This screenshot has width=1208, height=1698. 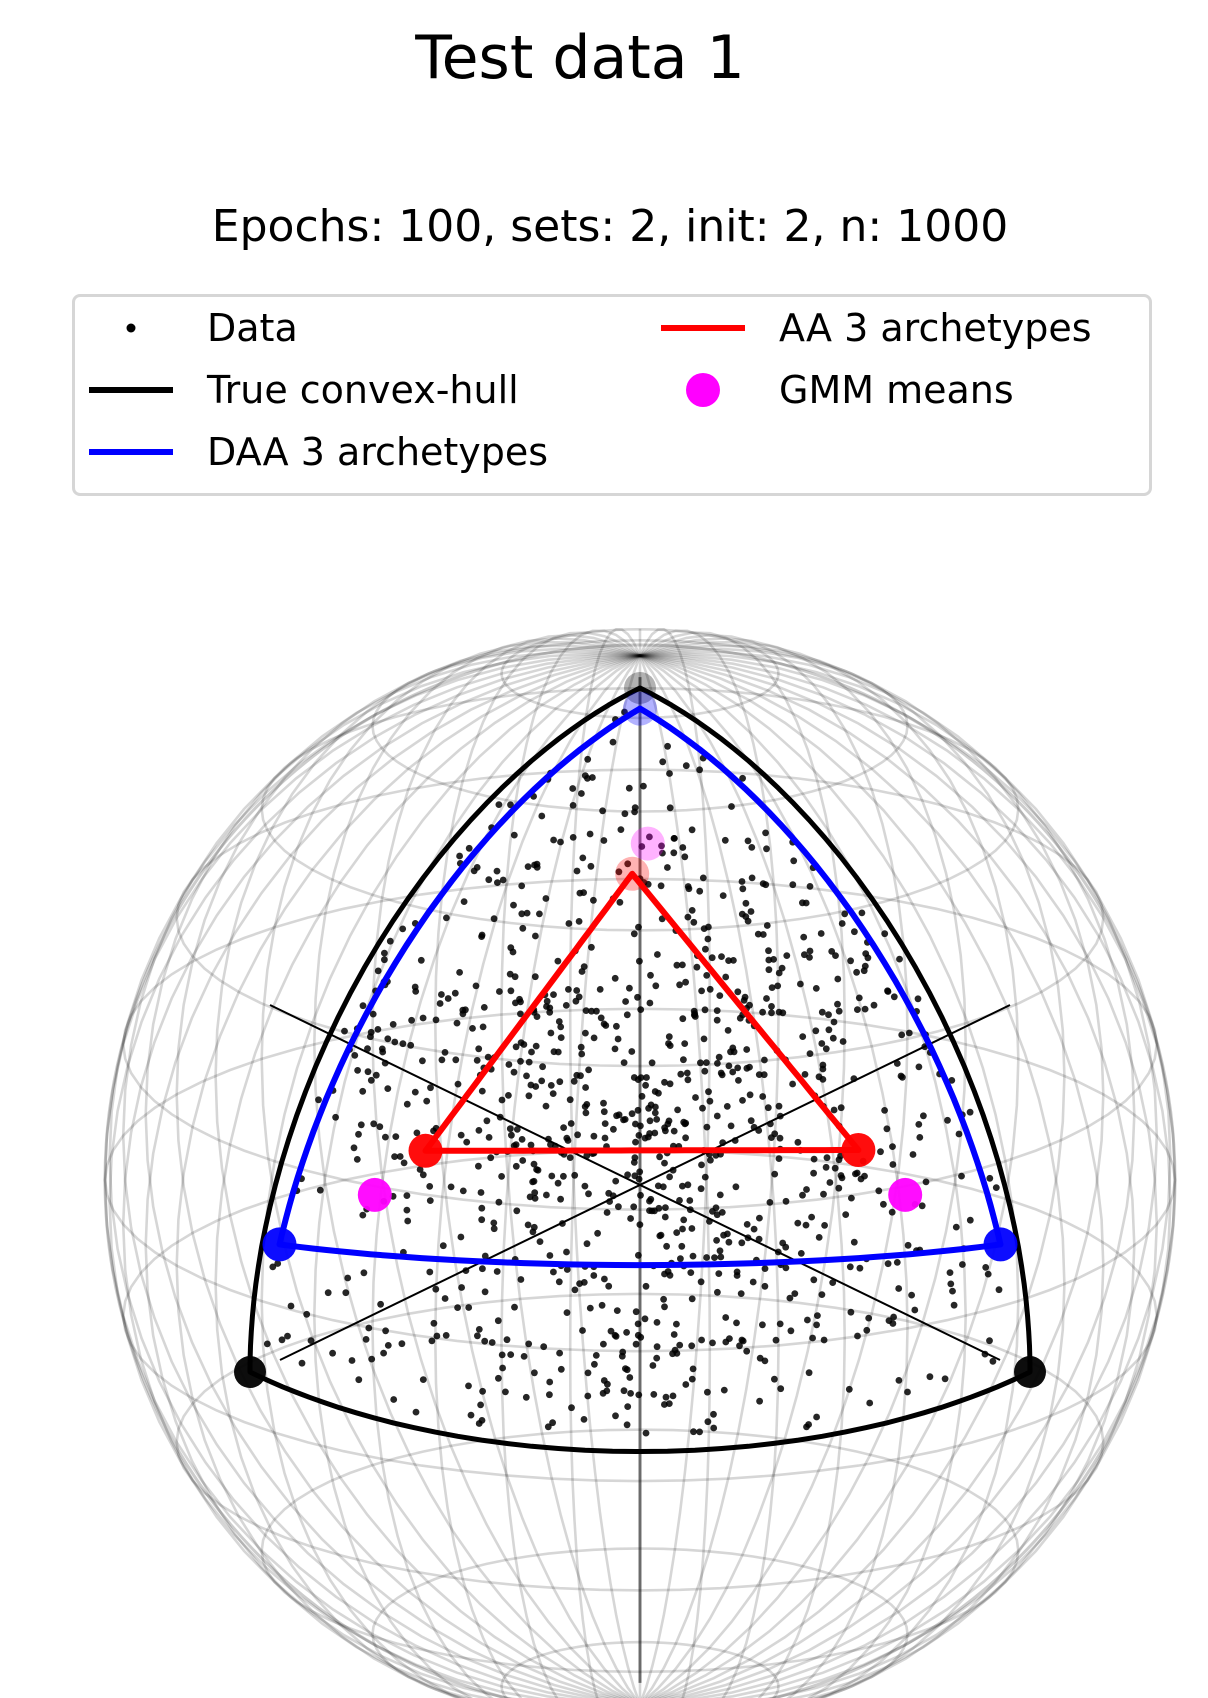 What do you see at coordinates (425, 1150) in the screenshot?
I see `aa-archetype-marker` at bounding box center [425, 1150].